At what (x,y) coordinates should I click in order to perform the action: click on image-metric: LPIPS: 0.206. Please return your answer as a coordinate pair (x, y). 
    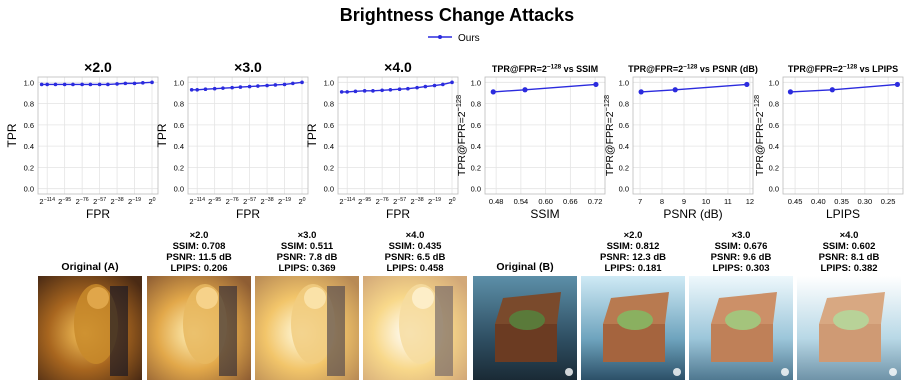
    Looking at the image, I should click on (198, 268).